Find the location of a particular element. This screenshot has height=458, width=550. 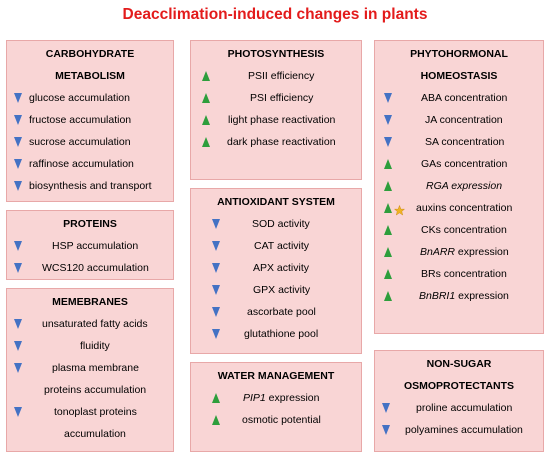

proteins-item: WCS120 accumulation is located at coordinates (90, 268).